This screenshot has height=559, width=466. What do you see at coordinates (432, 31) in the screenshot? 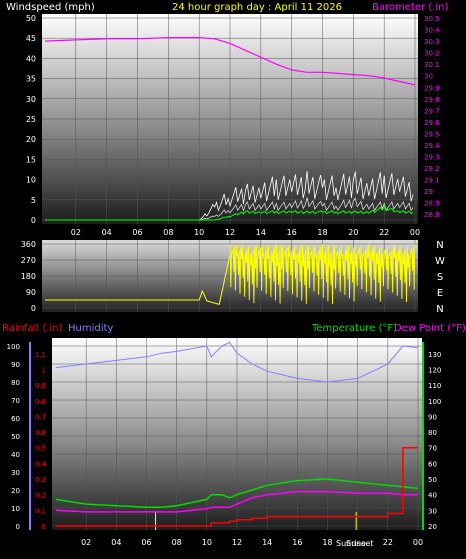
I see `barometer-tick-label: 30.4` at bounding box center [432, 31].